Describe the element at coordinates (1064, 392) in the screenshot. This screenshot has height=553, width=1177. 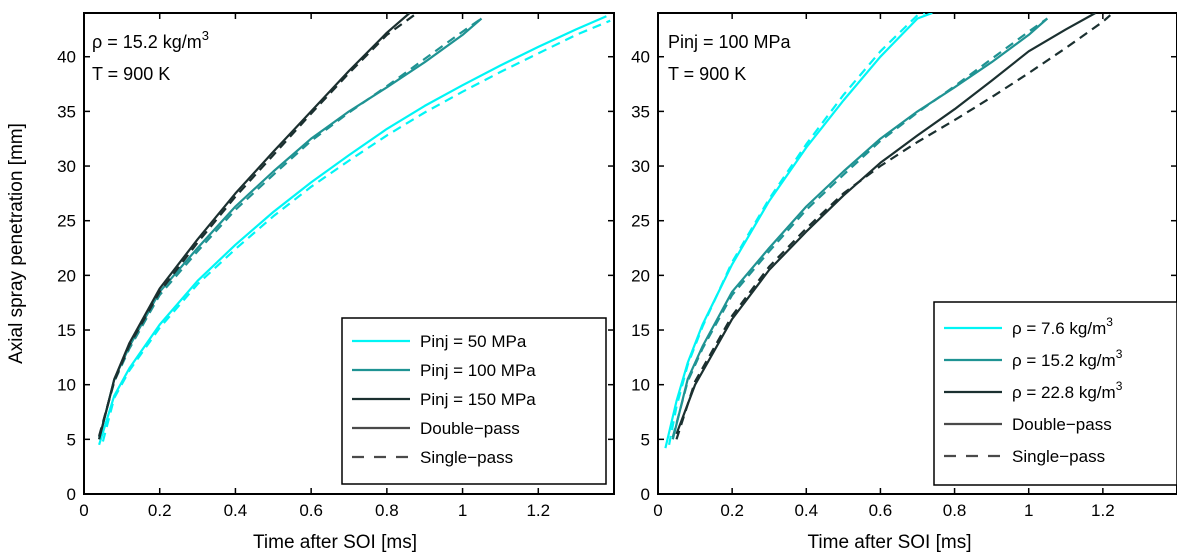
I see `legend-label: ρ = 22.8 kg/m` at that location.